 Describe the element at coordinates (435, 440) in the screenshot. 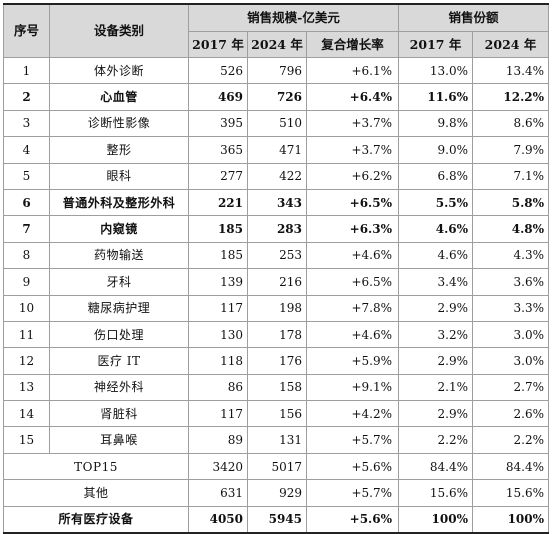

I see `row-share-2017: 2.2%` at that location.